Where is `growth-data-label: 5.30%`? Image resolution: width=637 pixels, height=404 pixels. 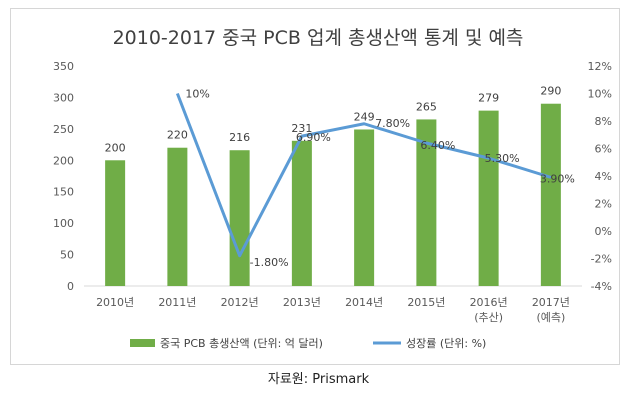 growth-data-label: 5.30% is located at coordinates (502, 158).